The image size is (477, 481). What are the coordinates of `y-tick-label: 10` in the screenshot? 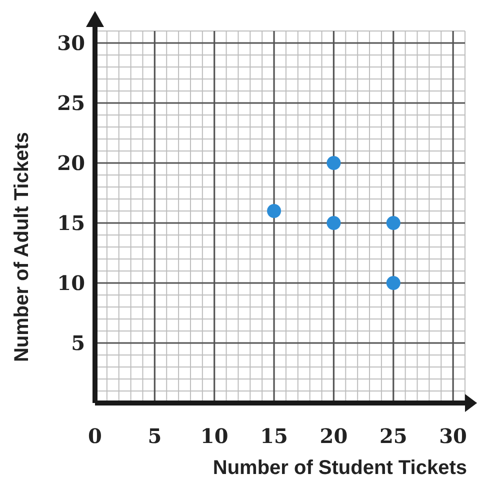 It's located at (71, 283).